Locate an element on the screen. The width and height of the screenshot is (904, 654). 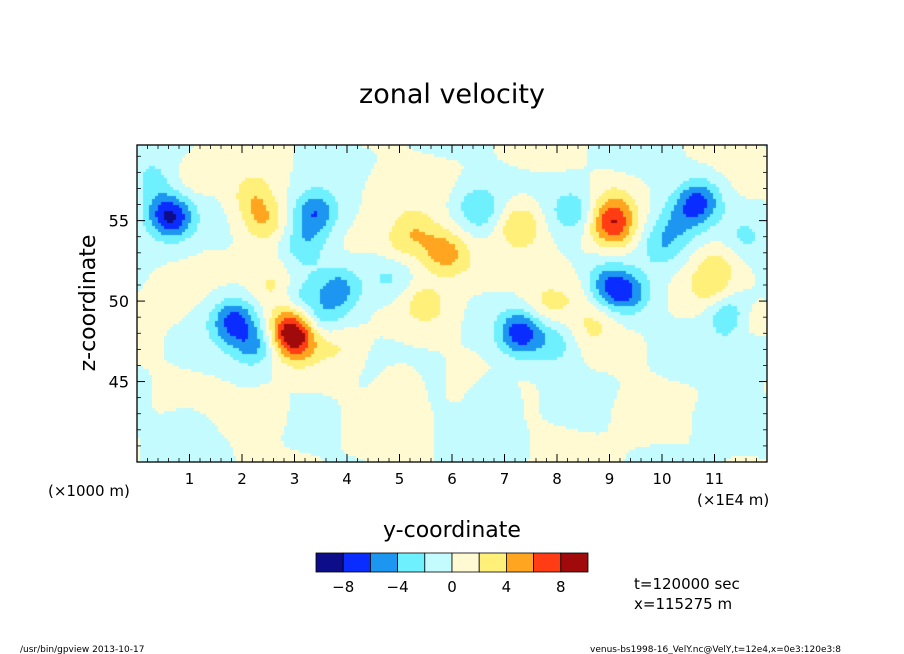
colorbar-tick-label: −4 is located at coordinates (398, 587).